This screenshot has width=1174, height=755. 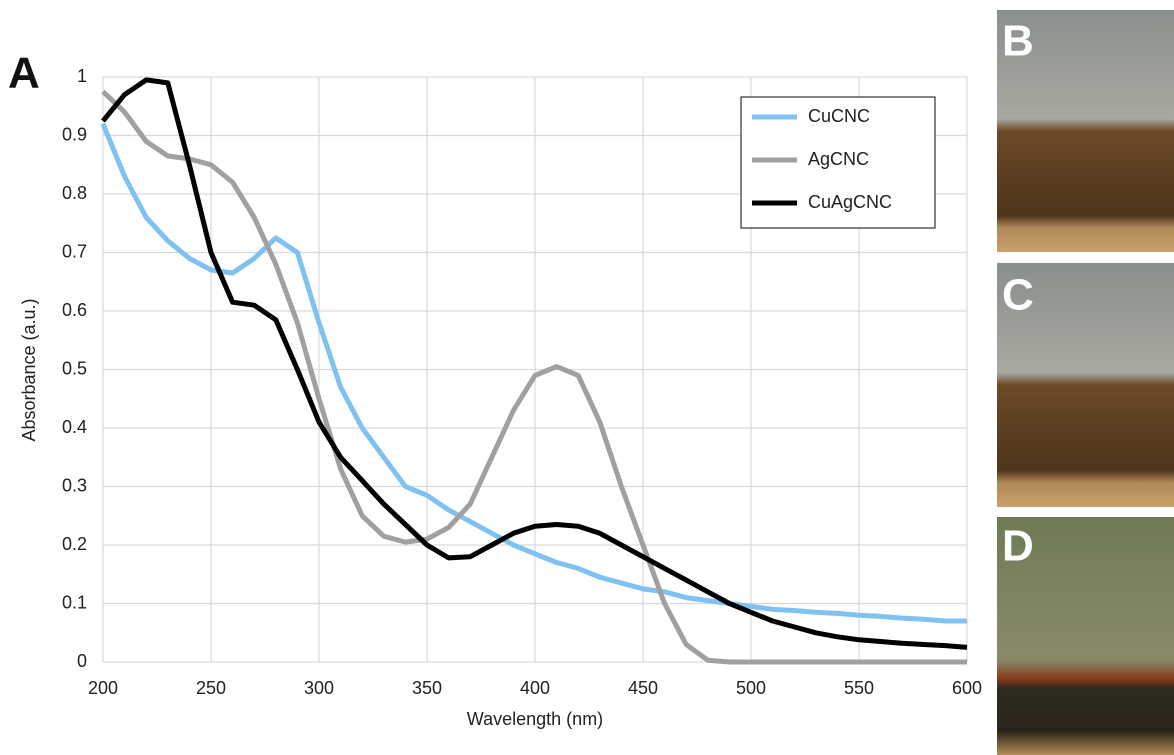 What do you see at coordinates (82, 76) in the screenshot?
I see `y-tick-label: 1` at bounding box center [82, 76].